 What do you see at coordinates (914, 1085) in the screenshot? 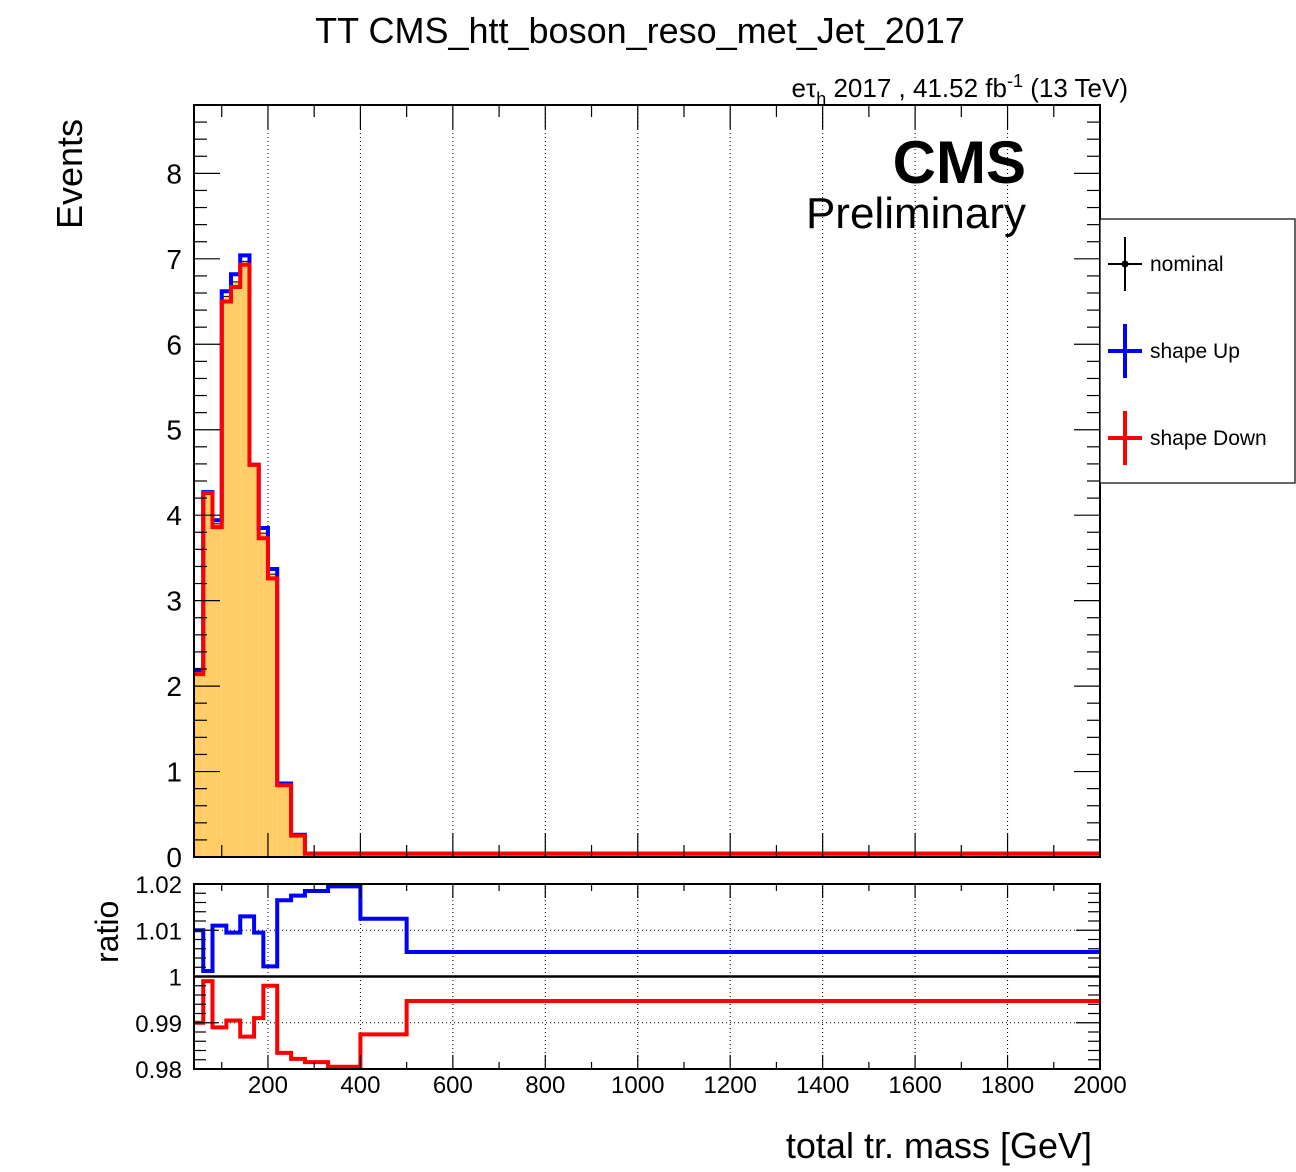
I see `x-tick-label: 1600` at bounding box center [914, 1085].